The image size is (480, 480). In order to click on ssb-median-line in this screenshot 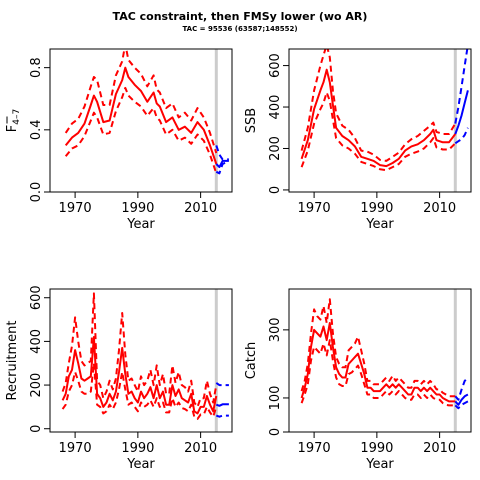, I will do `click(378, 118)`.